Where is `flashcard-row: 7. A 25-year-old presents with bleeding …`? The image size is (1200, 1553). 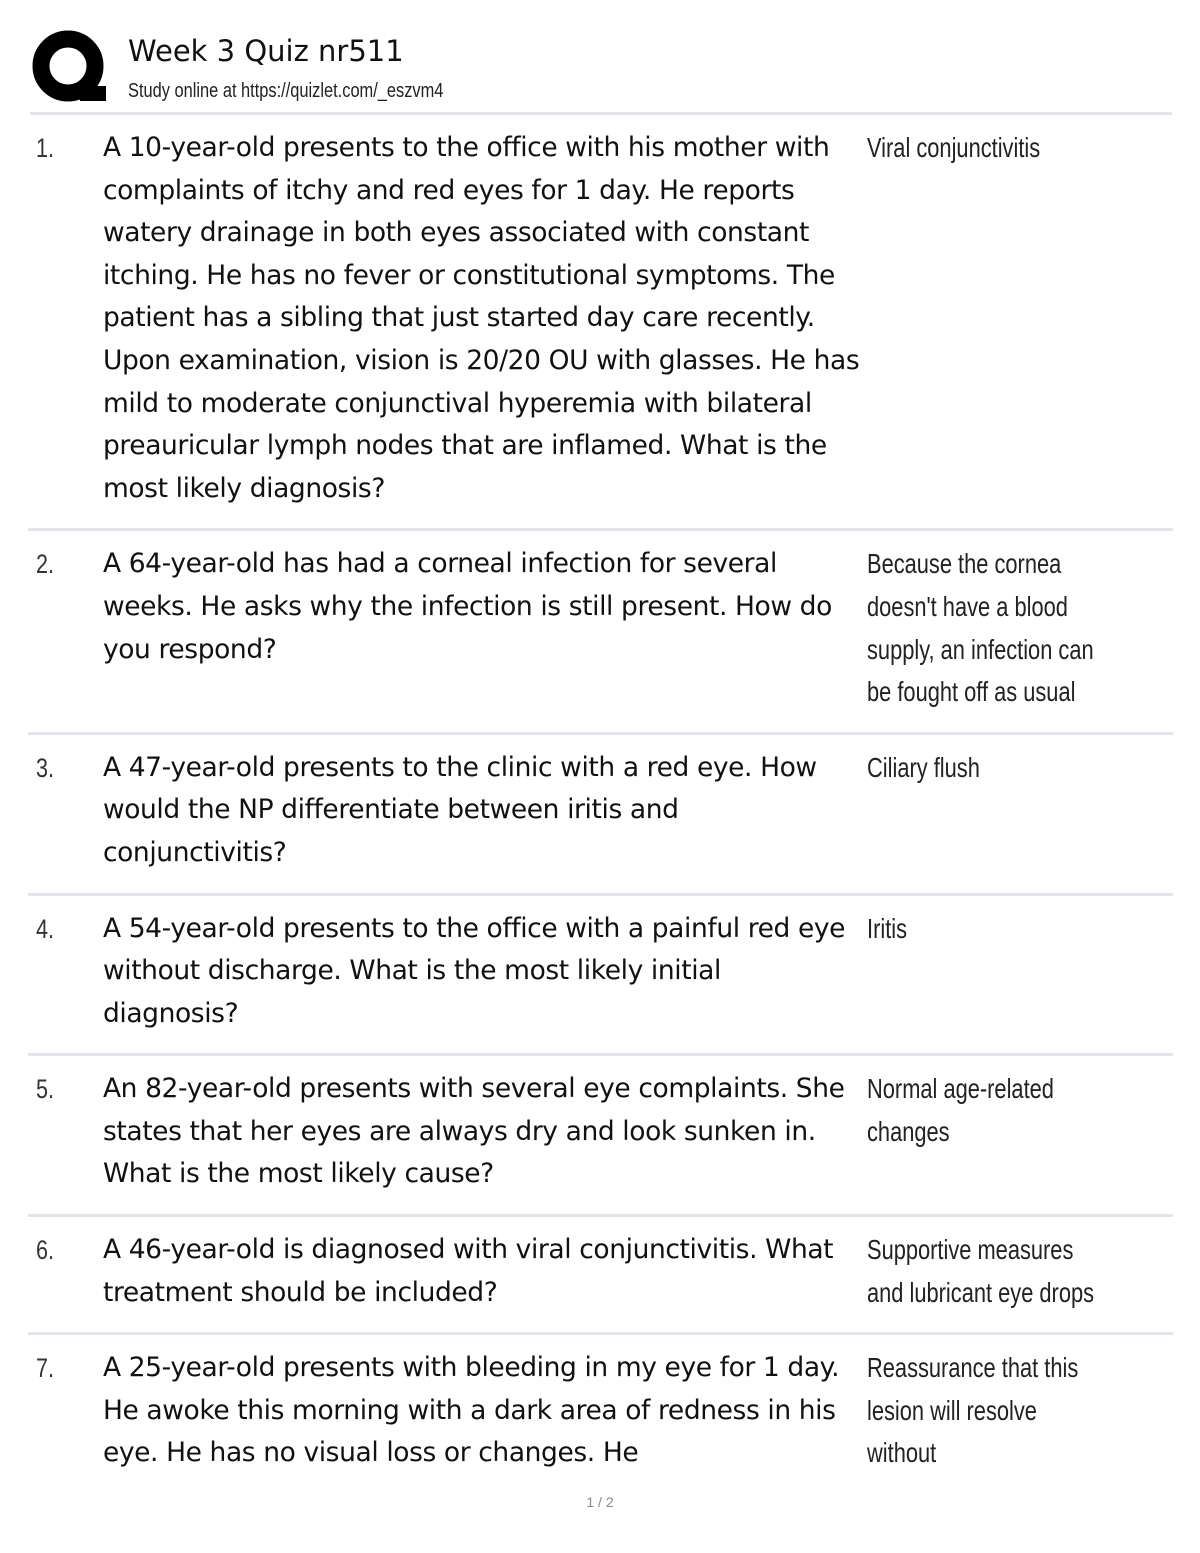
flashcard-row: 7. A 25-year-old presents with bleeding … is located at coordinates (600, 1414).